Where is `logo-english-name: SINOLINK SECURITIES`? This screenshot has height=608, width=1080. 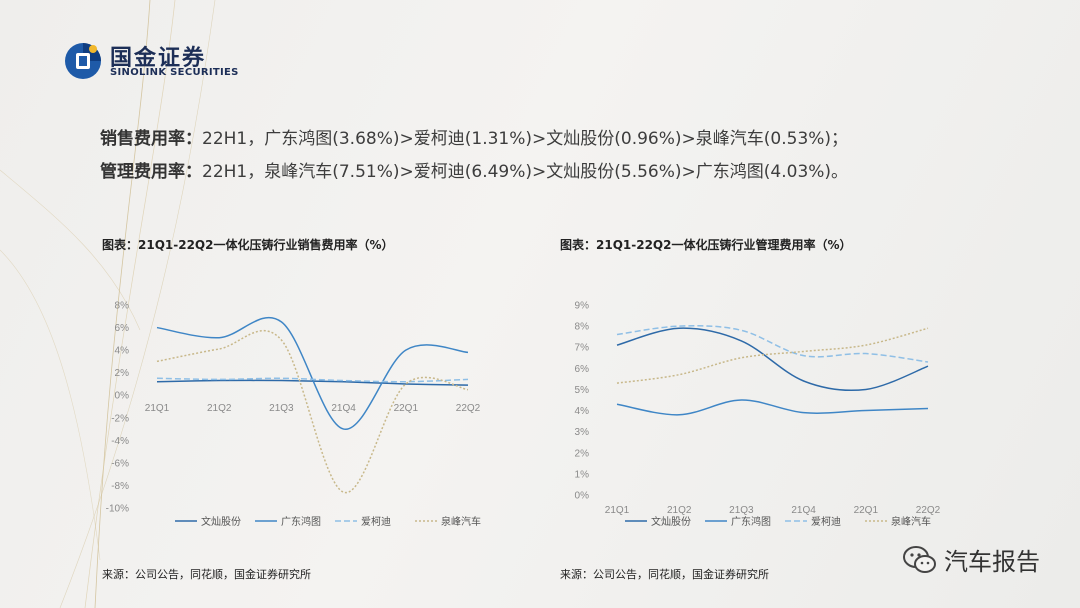 logo-english-name: SINOLINK SECURITIES is located at coordinates (174, 72).